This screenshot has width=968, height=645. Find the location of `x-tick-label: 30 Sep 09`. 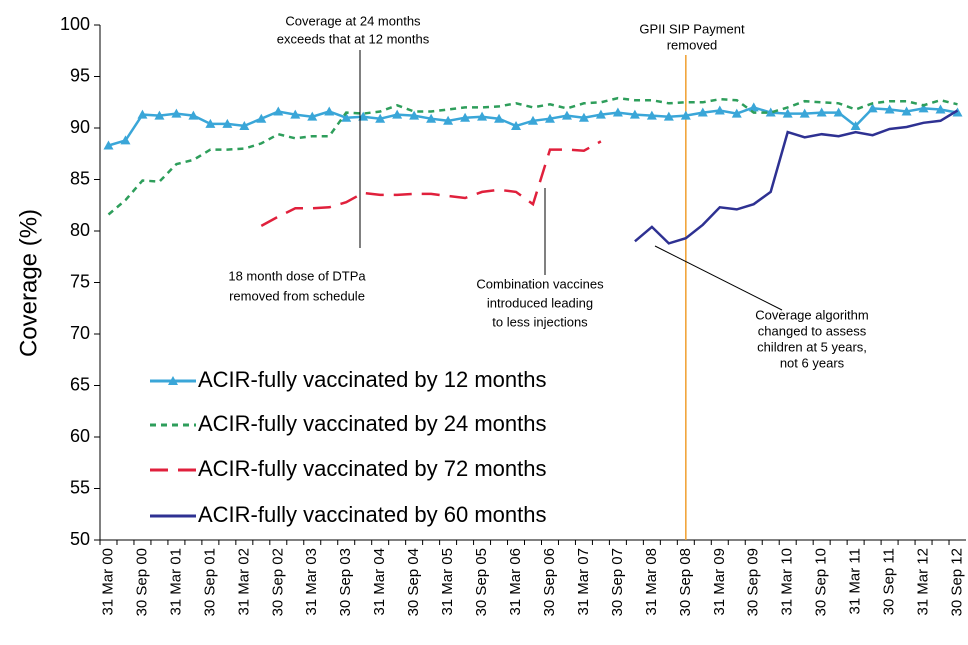

x-tick-label: 30 Sep 09 is located at coordinates (753, 582).